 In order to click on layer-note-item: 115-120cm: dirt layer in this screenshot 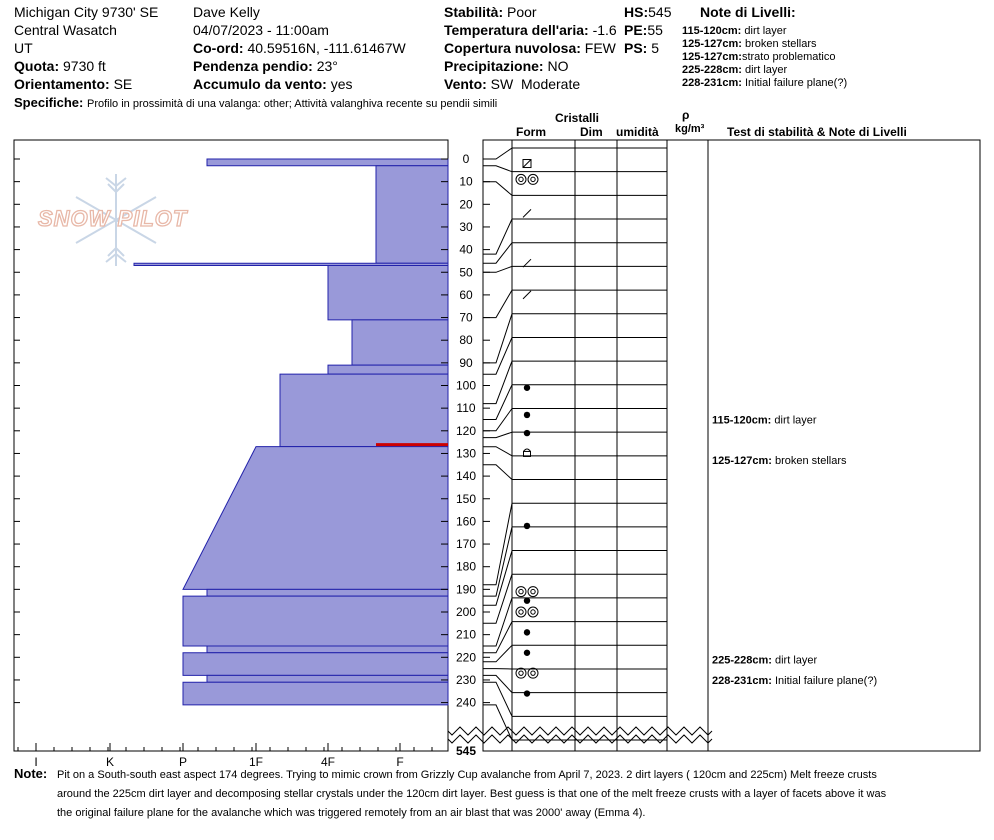, I will do `click(734, 31)`.